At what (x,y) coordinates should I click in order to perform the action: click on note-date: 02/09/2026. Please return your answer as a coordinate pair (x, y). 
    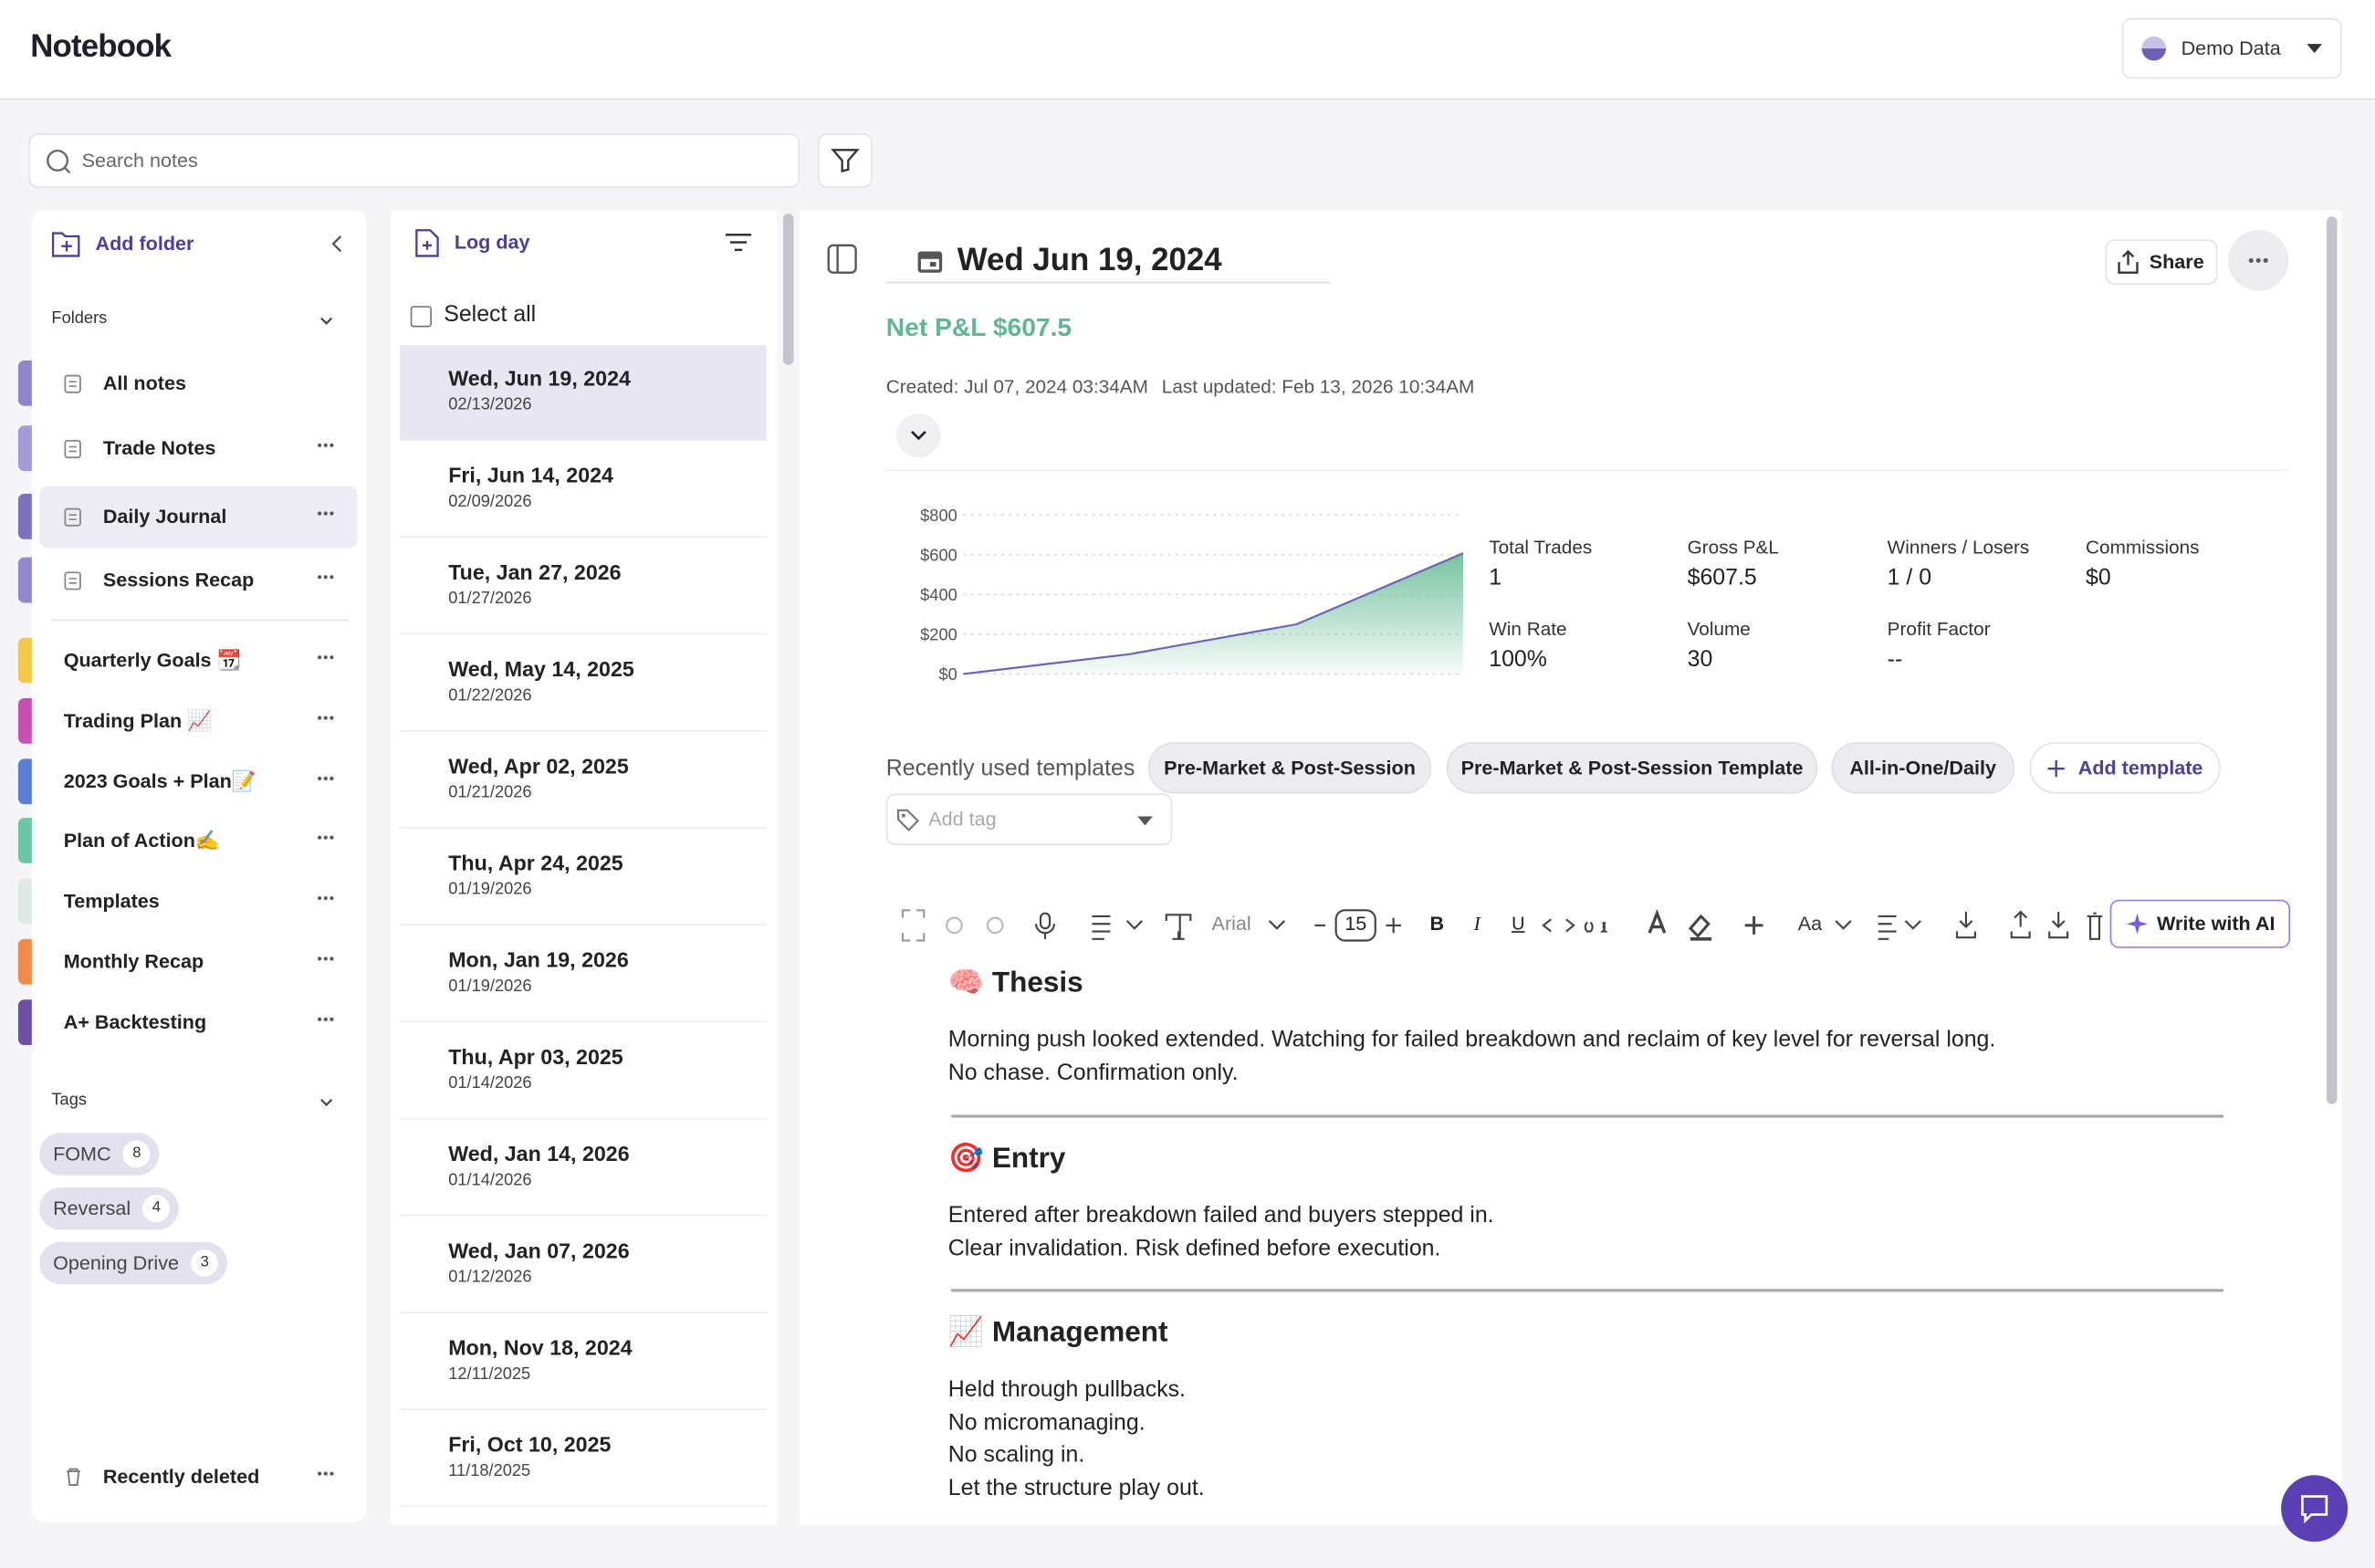
    Looking at the image, I should click on (490, 501).